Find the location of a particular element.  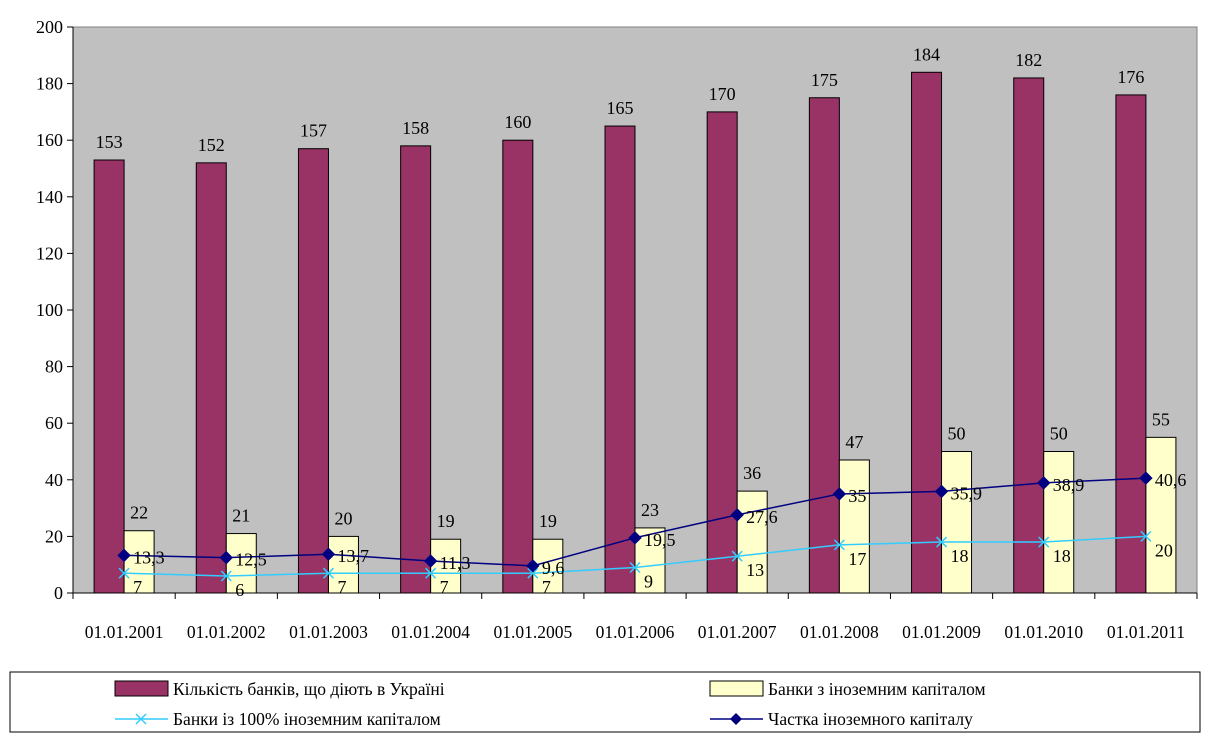

x-tick-label: 01.01.2011 is located at coordinates (1146, 632).